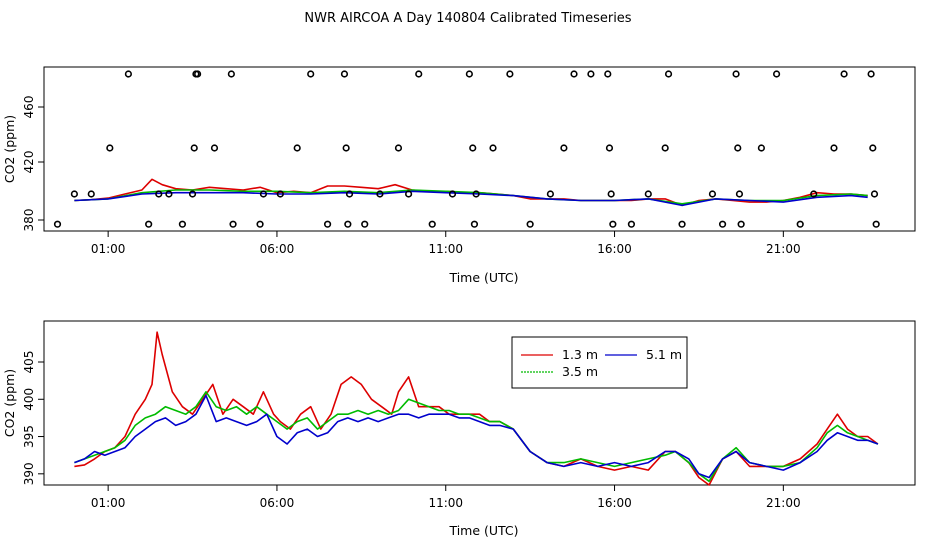  Describe the element at coordinates (664, 354) in the screenshot. I see `legend-label-5-1m: 5.1 m` at that location.